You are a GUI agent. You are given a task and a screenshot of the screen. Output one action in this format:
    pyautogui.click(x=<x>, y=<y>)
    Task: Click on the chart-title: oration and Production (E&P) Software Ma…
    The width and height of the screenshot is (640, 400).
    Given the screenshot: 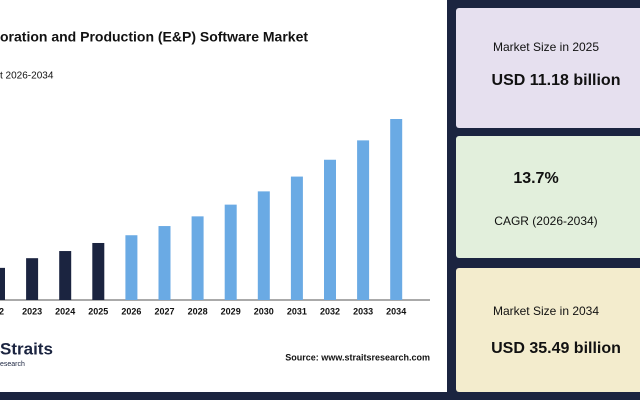 What is the action you would take?
    pyautogui.click(x=154, y=37)
    